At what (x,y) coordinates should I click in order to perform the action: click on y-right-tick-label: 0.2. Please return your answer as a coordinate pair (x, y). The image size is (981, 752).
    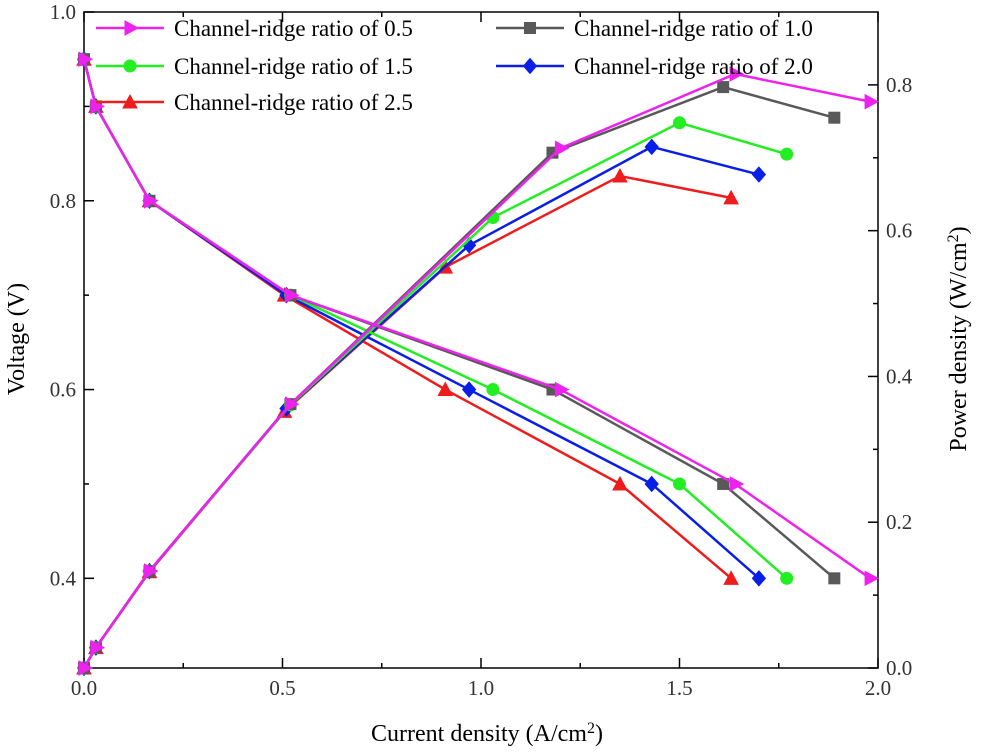
    Looking at the image, I should click on (899, 522).